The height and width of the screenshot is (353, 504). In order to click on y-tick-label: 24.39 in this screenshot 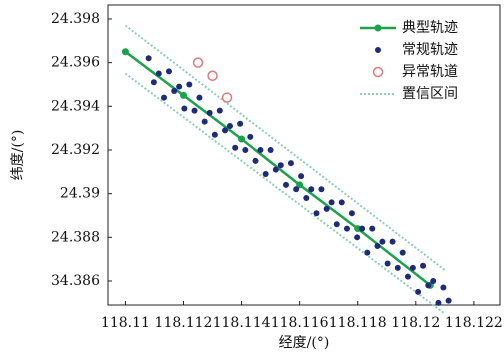, I will do `click(80, 194)`.